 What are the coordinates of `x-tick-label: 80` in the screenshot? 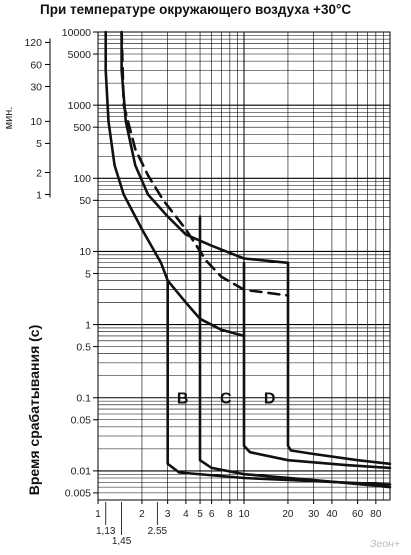 It's located at (376, 514).